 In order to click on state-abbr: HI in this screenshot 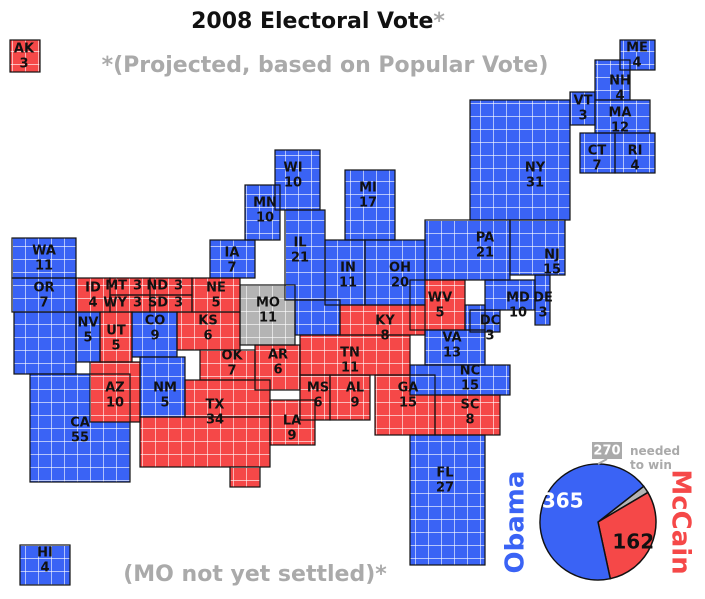, I will do `click(45, 553)`.